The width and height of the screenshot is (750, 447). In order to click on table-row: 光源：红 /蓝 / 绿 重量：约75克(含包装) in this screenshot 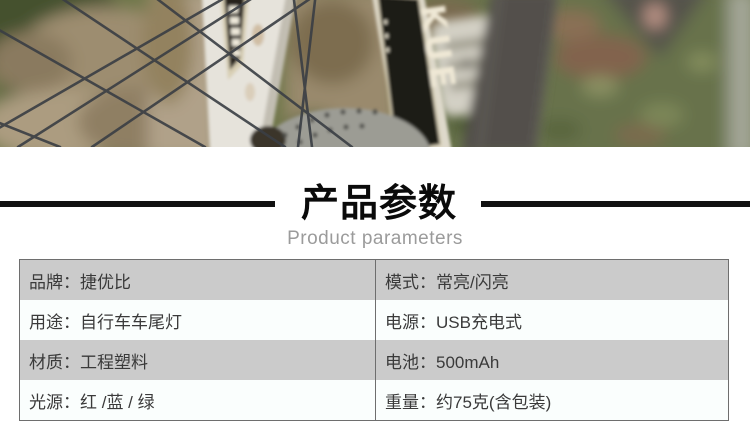, I will do `click(374, 400)`.